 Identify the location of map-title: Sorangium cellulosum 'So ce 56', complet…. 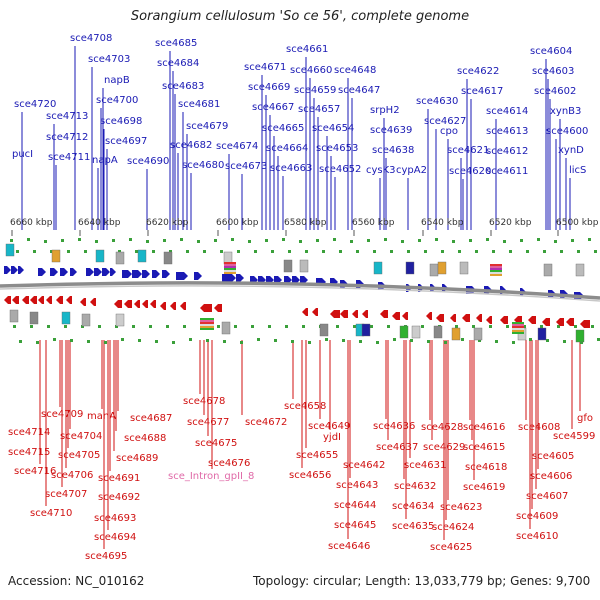
(300, 16).